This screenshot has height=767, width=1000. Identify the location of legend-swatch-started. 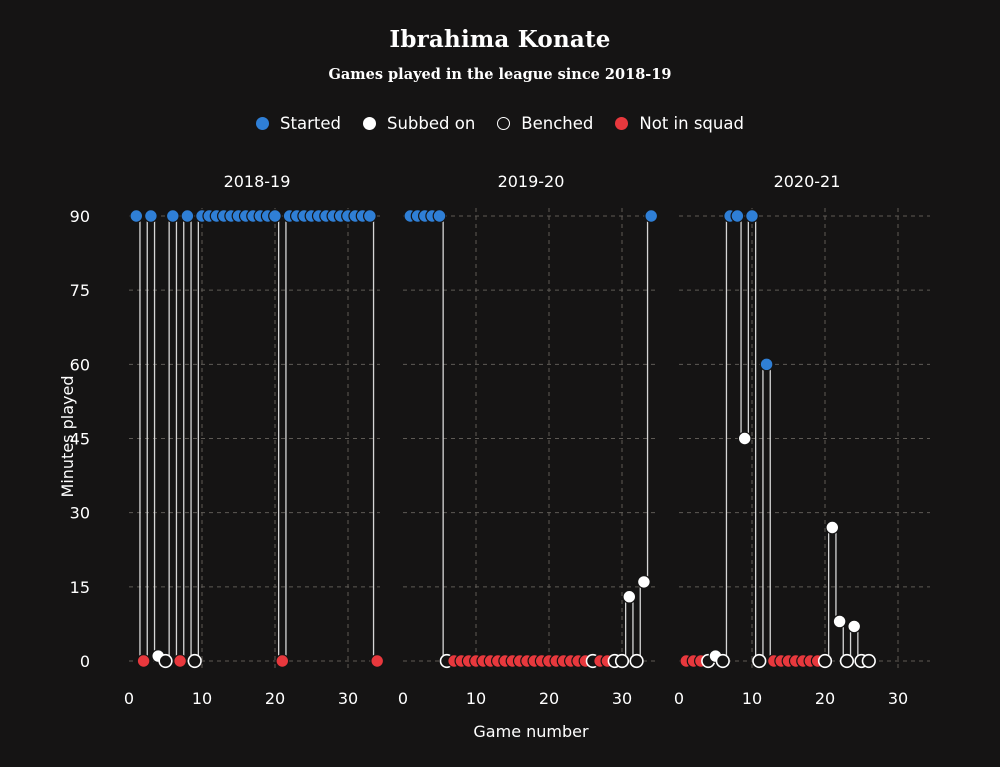
(263, 123).